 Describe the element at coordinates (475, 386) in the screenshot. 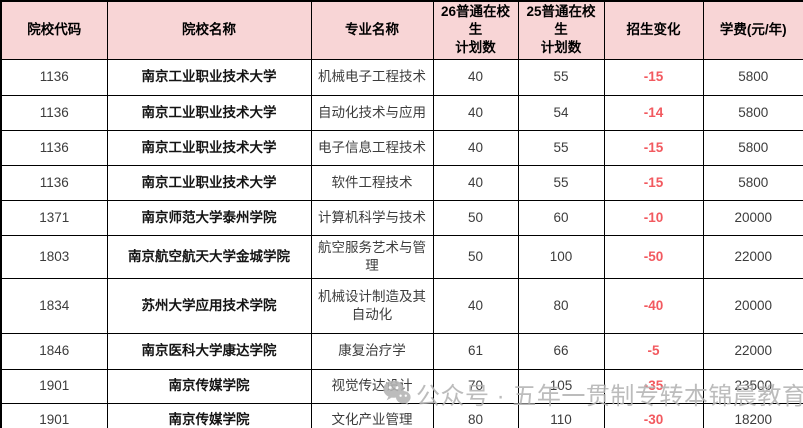

I see `plan-26-value: 70` at that location.